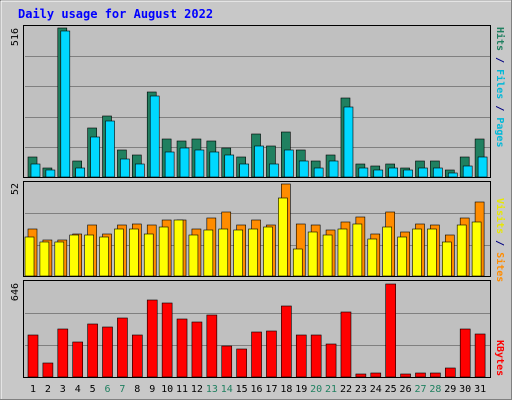 The width and height of the screenshot is (512, 400). What do you see at coordinates (450, 389) in the screenshot?
I see `x-tick-label: 29` at bounding box center [450, 389].